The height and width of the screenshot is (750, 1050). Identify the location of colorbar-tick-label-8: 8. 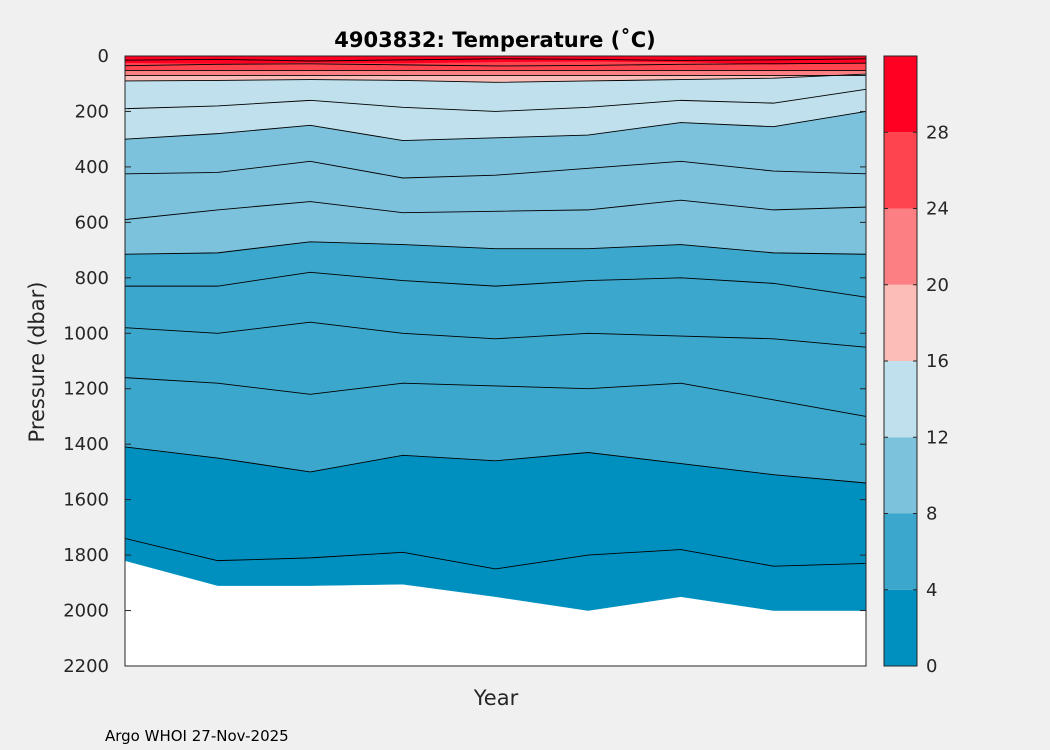
(931, 514).